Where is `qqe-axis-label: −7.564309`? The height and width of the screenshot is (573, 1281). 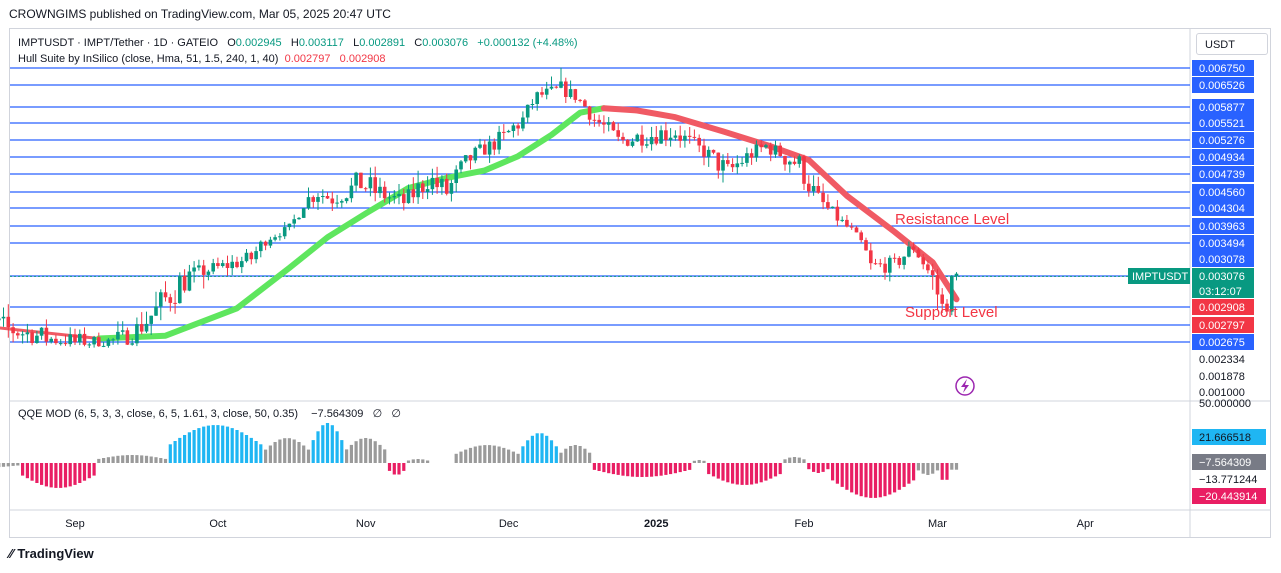 qqe-axis-label: −7.564309 is located at coordinates (1225, 463).